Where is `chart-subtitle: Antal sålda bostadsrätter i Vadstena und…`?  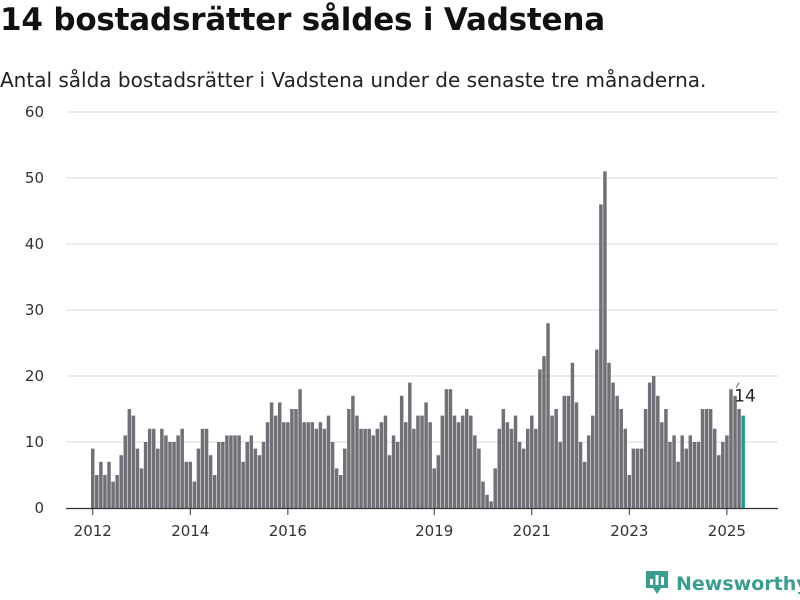
chart-subtitle: Antal sålda bostadsrätter i Vadstena und… is located at coordinates (353, 80).